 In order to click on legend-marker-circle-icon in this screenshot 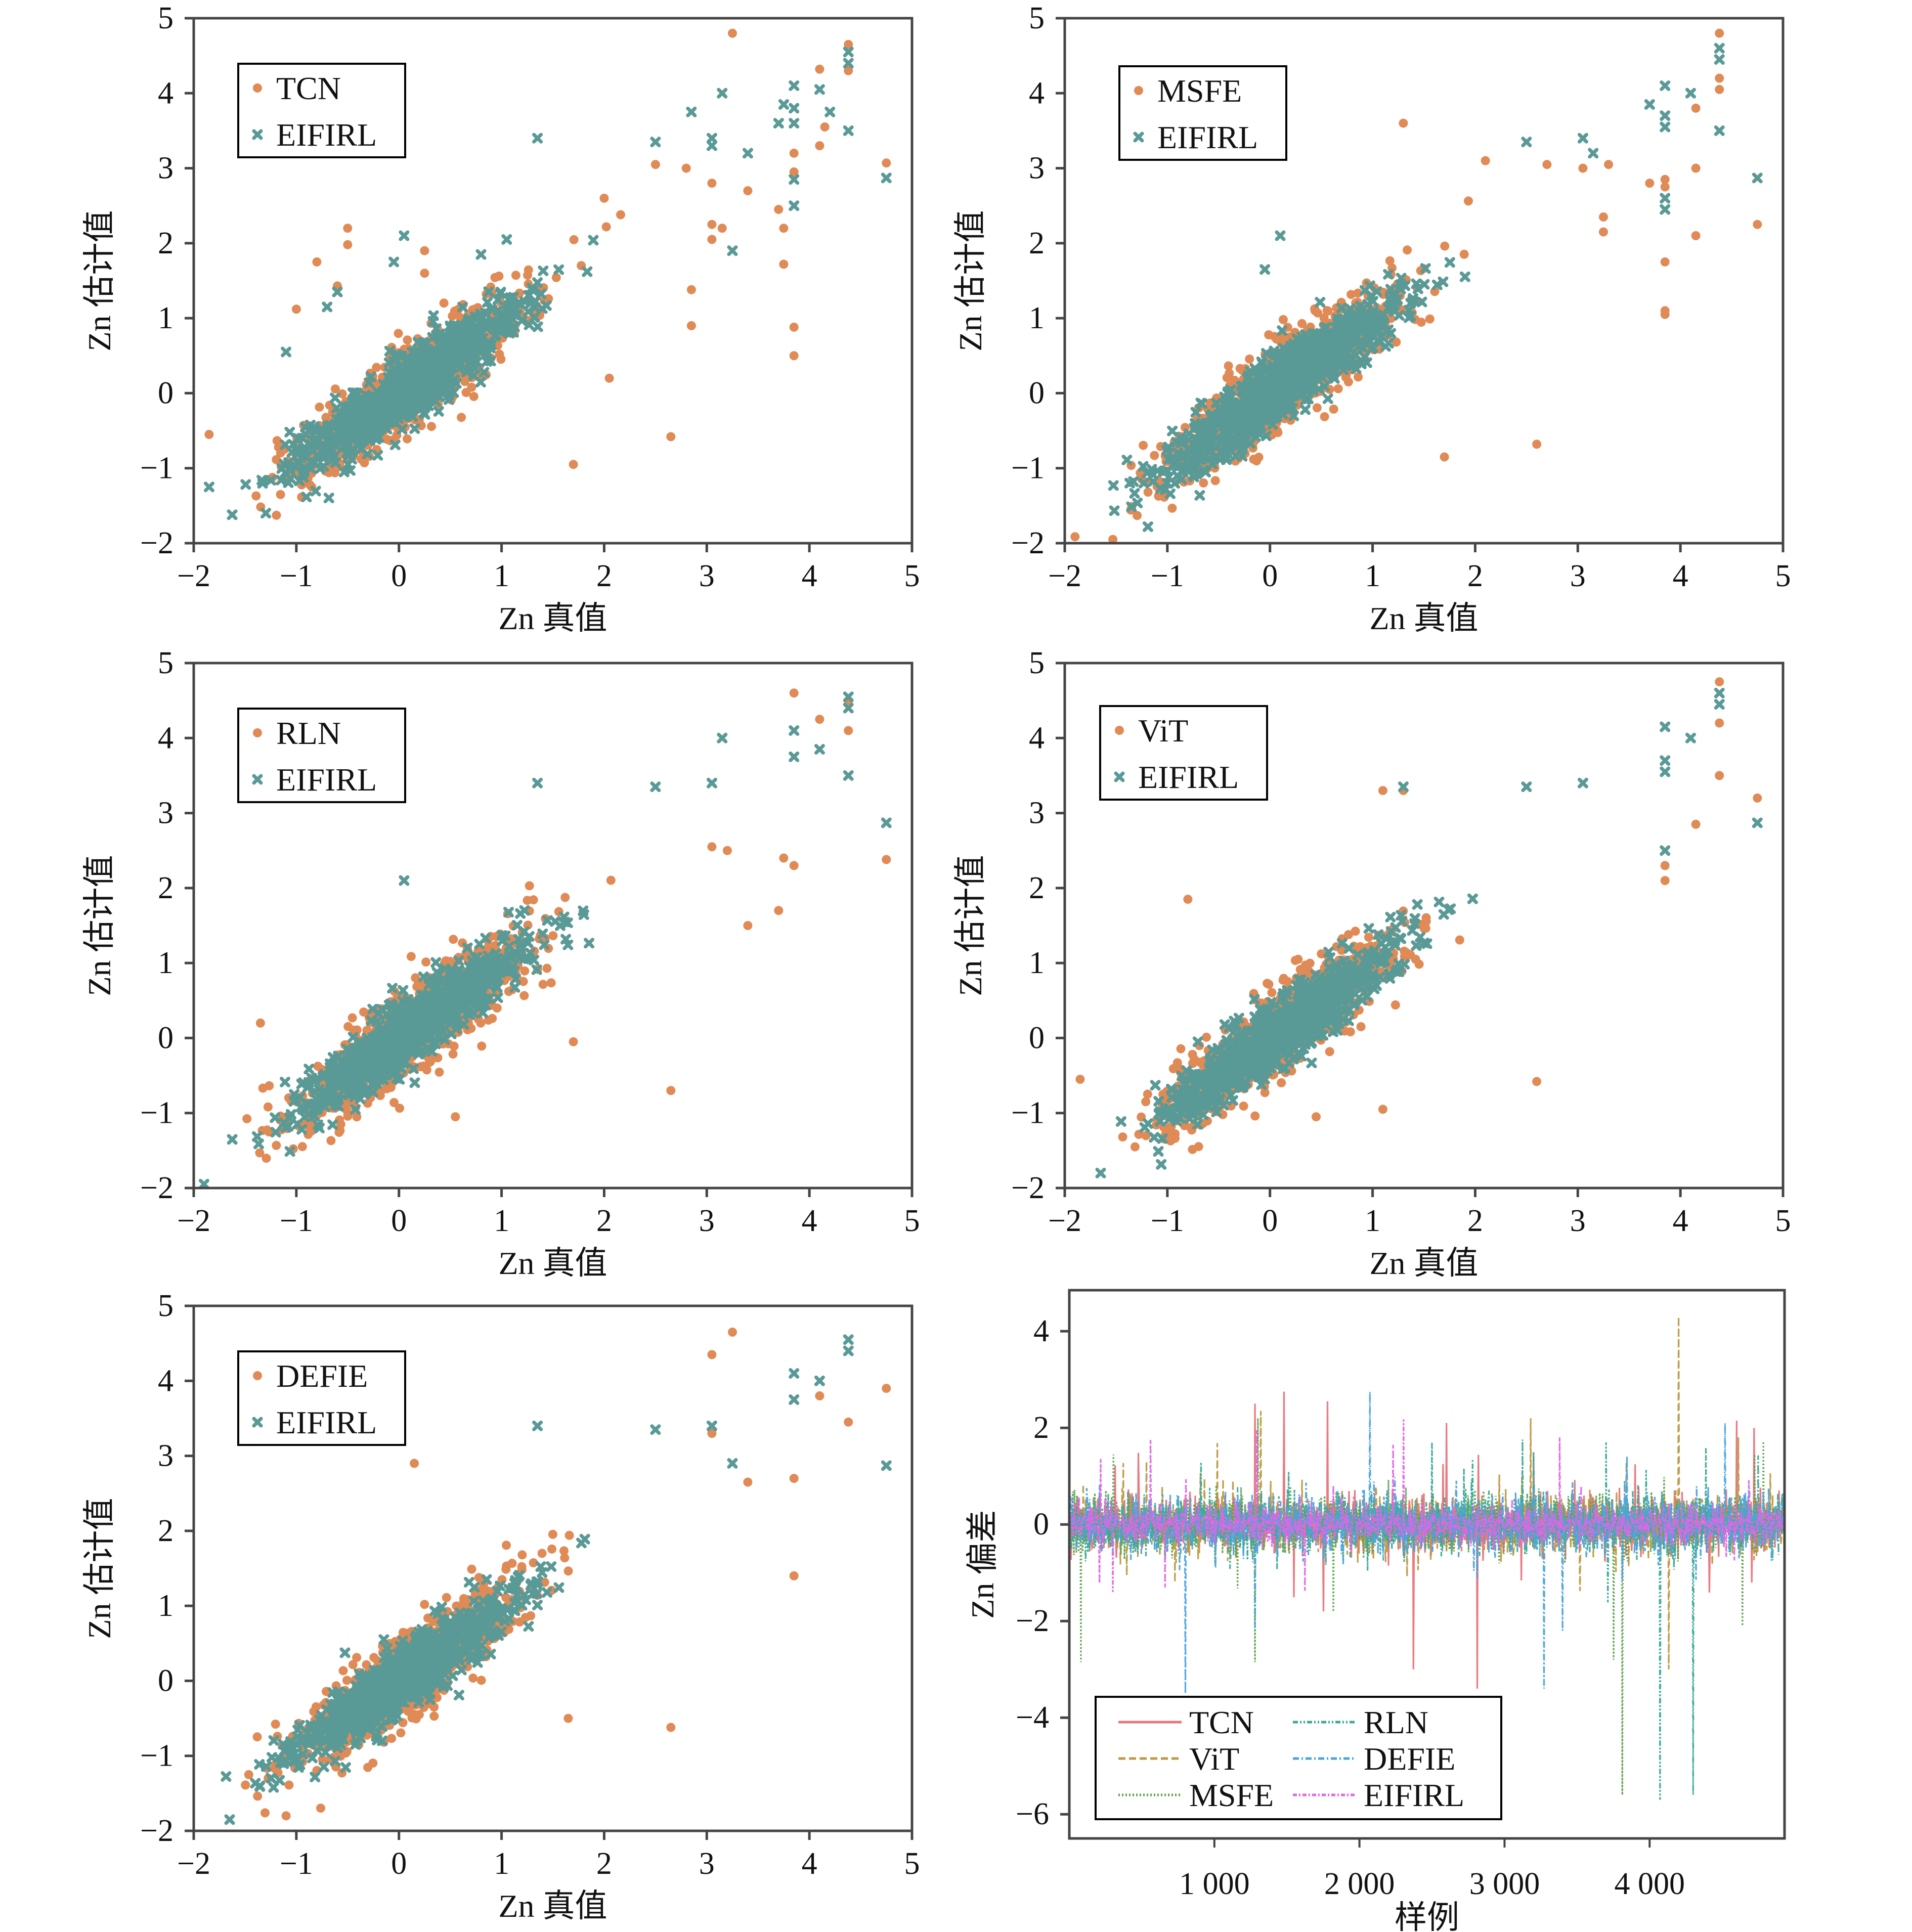, I will do `click(1138, 90)`.